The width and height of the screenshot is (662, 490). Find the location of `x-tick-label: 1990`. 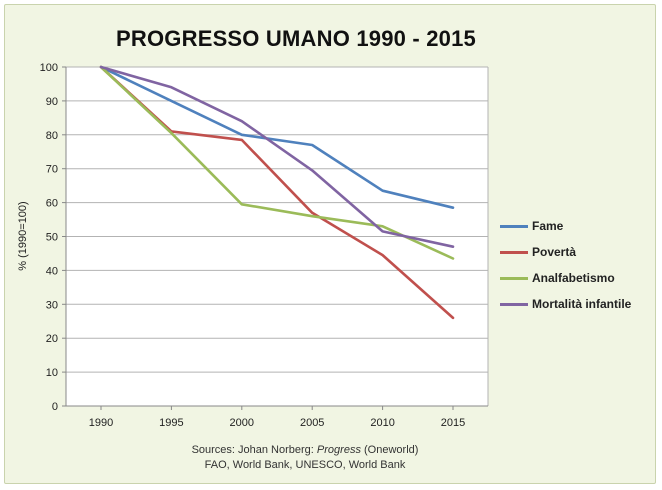

x-tick-label: 1990 is located at coordinates (101, 423).